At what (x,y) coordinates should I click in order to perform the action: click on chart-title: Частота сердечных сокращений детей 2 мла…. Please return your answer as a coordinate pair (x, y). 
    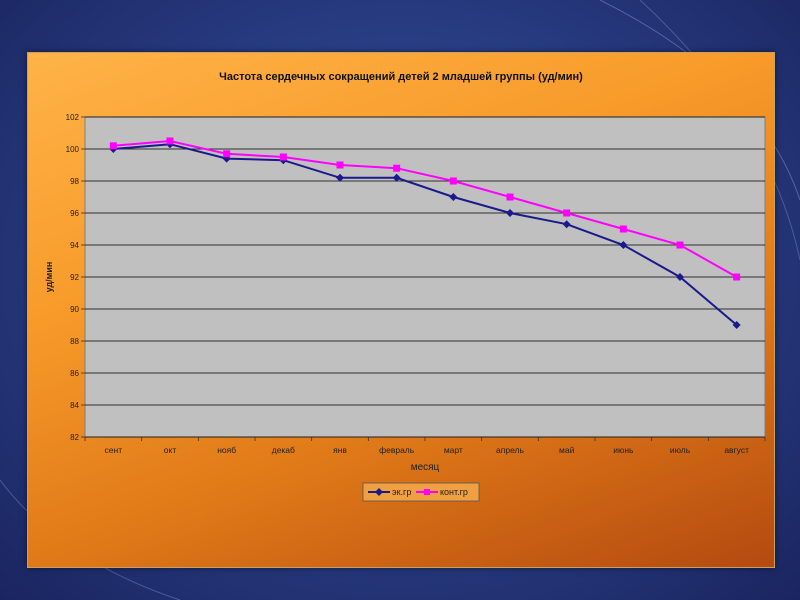
    Looking at the image, I should click on (401, 77).